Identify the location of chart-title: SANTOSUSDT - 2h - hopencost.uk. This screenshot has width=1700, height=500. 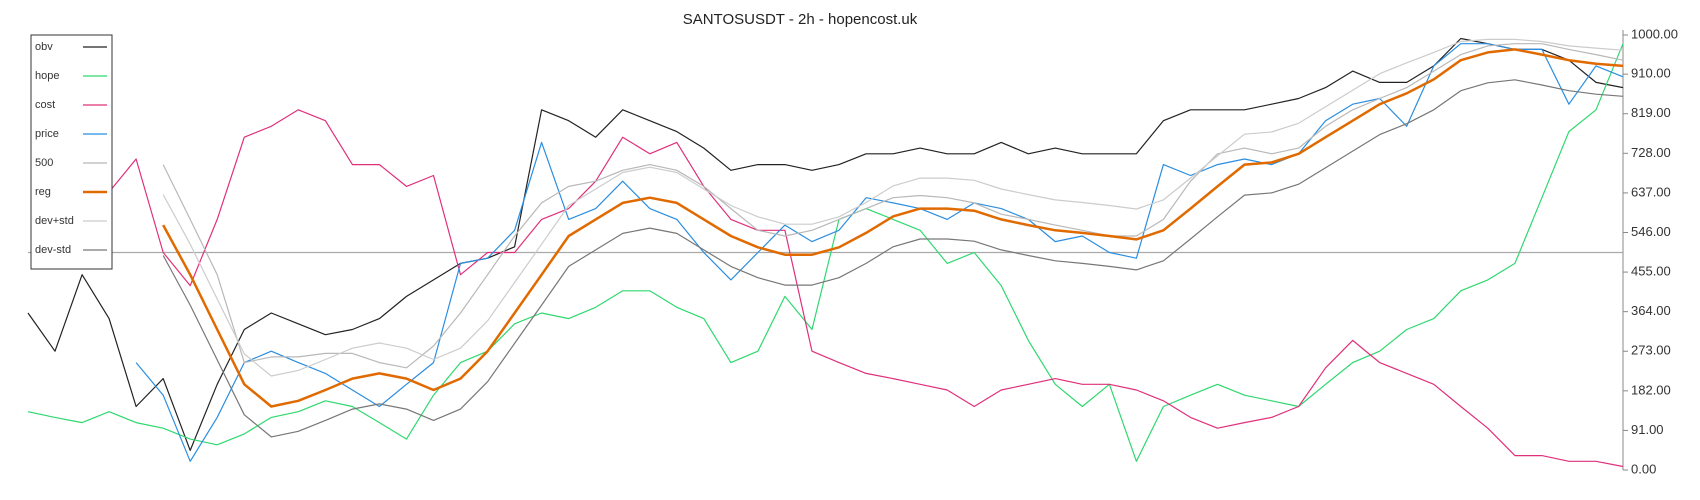
(800, 19).